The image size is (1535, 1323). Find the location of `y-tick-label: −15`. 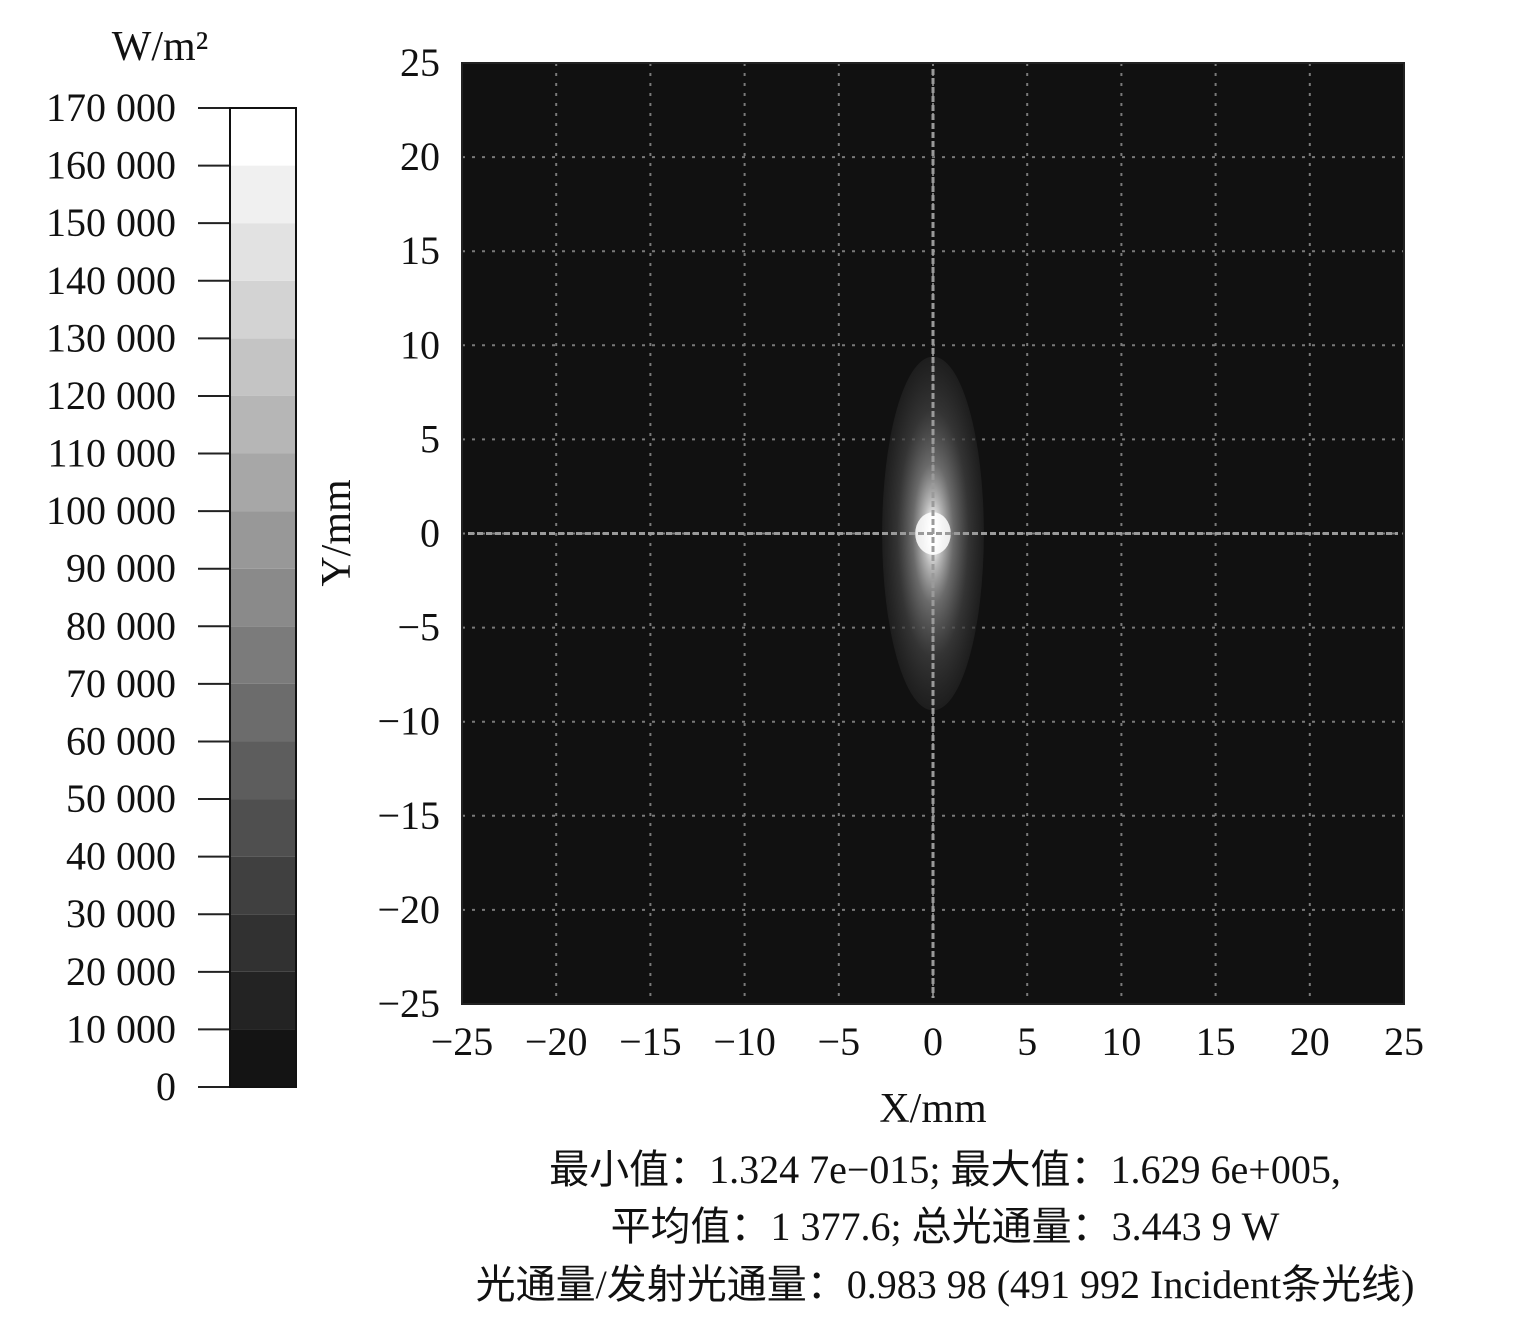

y-tick-label: −15 is located at coordinates (408, 815).